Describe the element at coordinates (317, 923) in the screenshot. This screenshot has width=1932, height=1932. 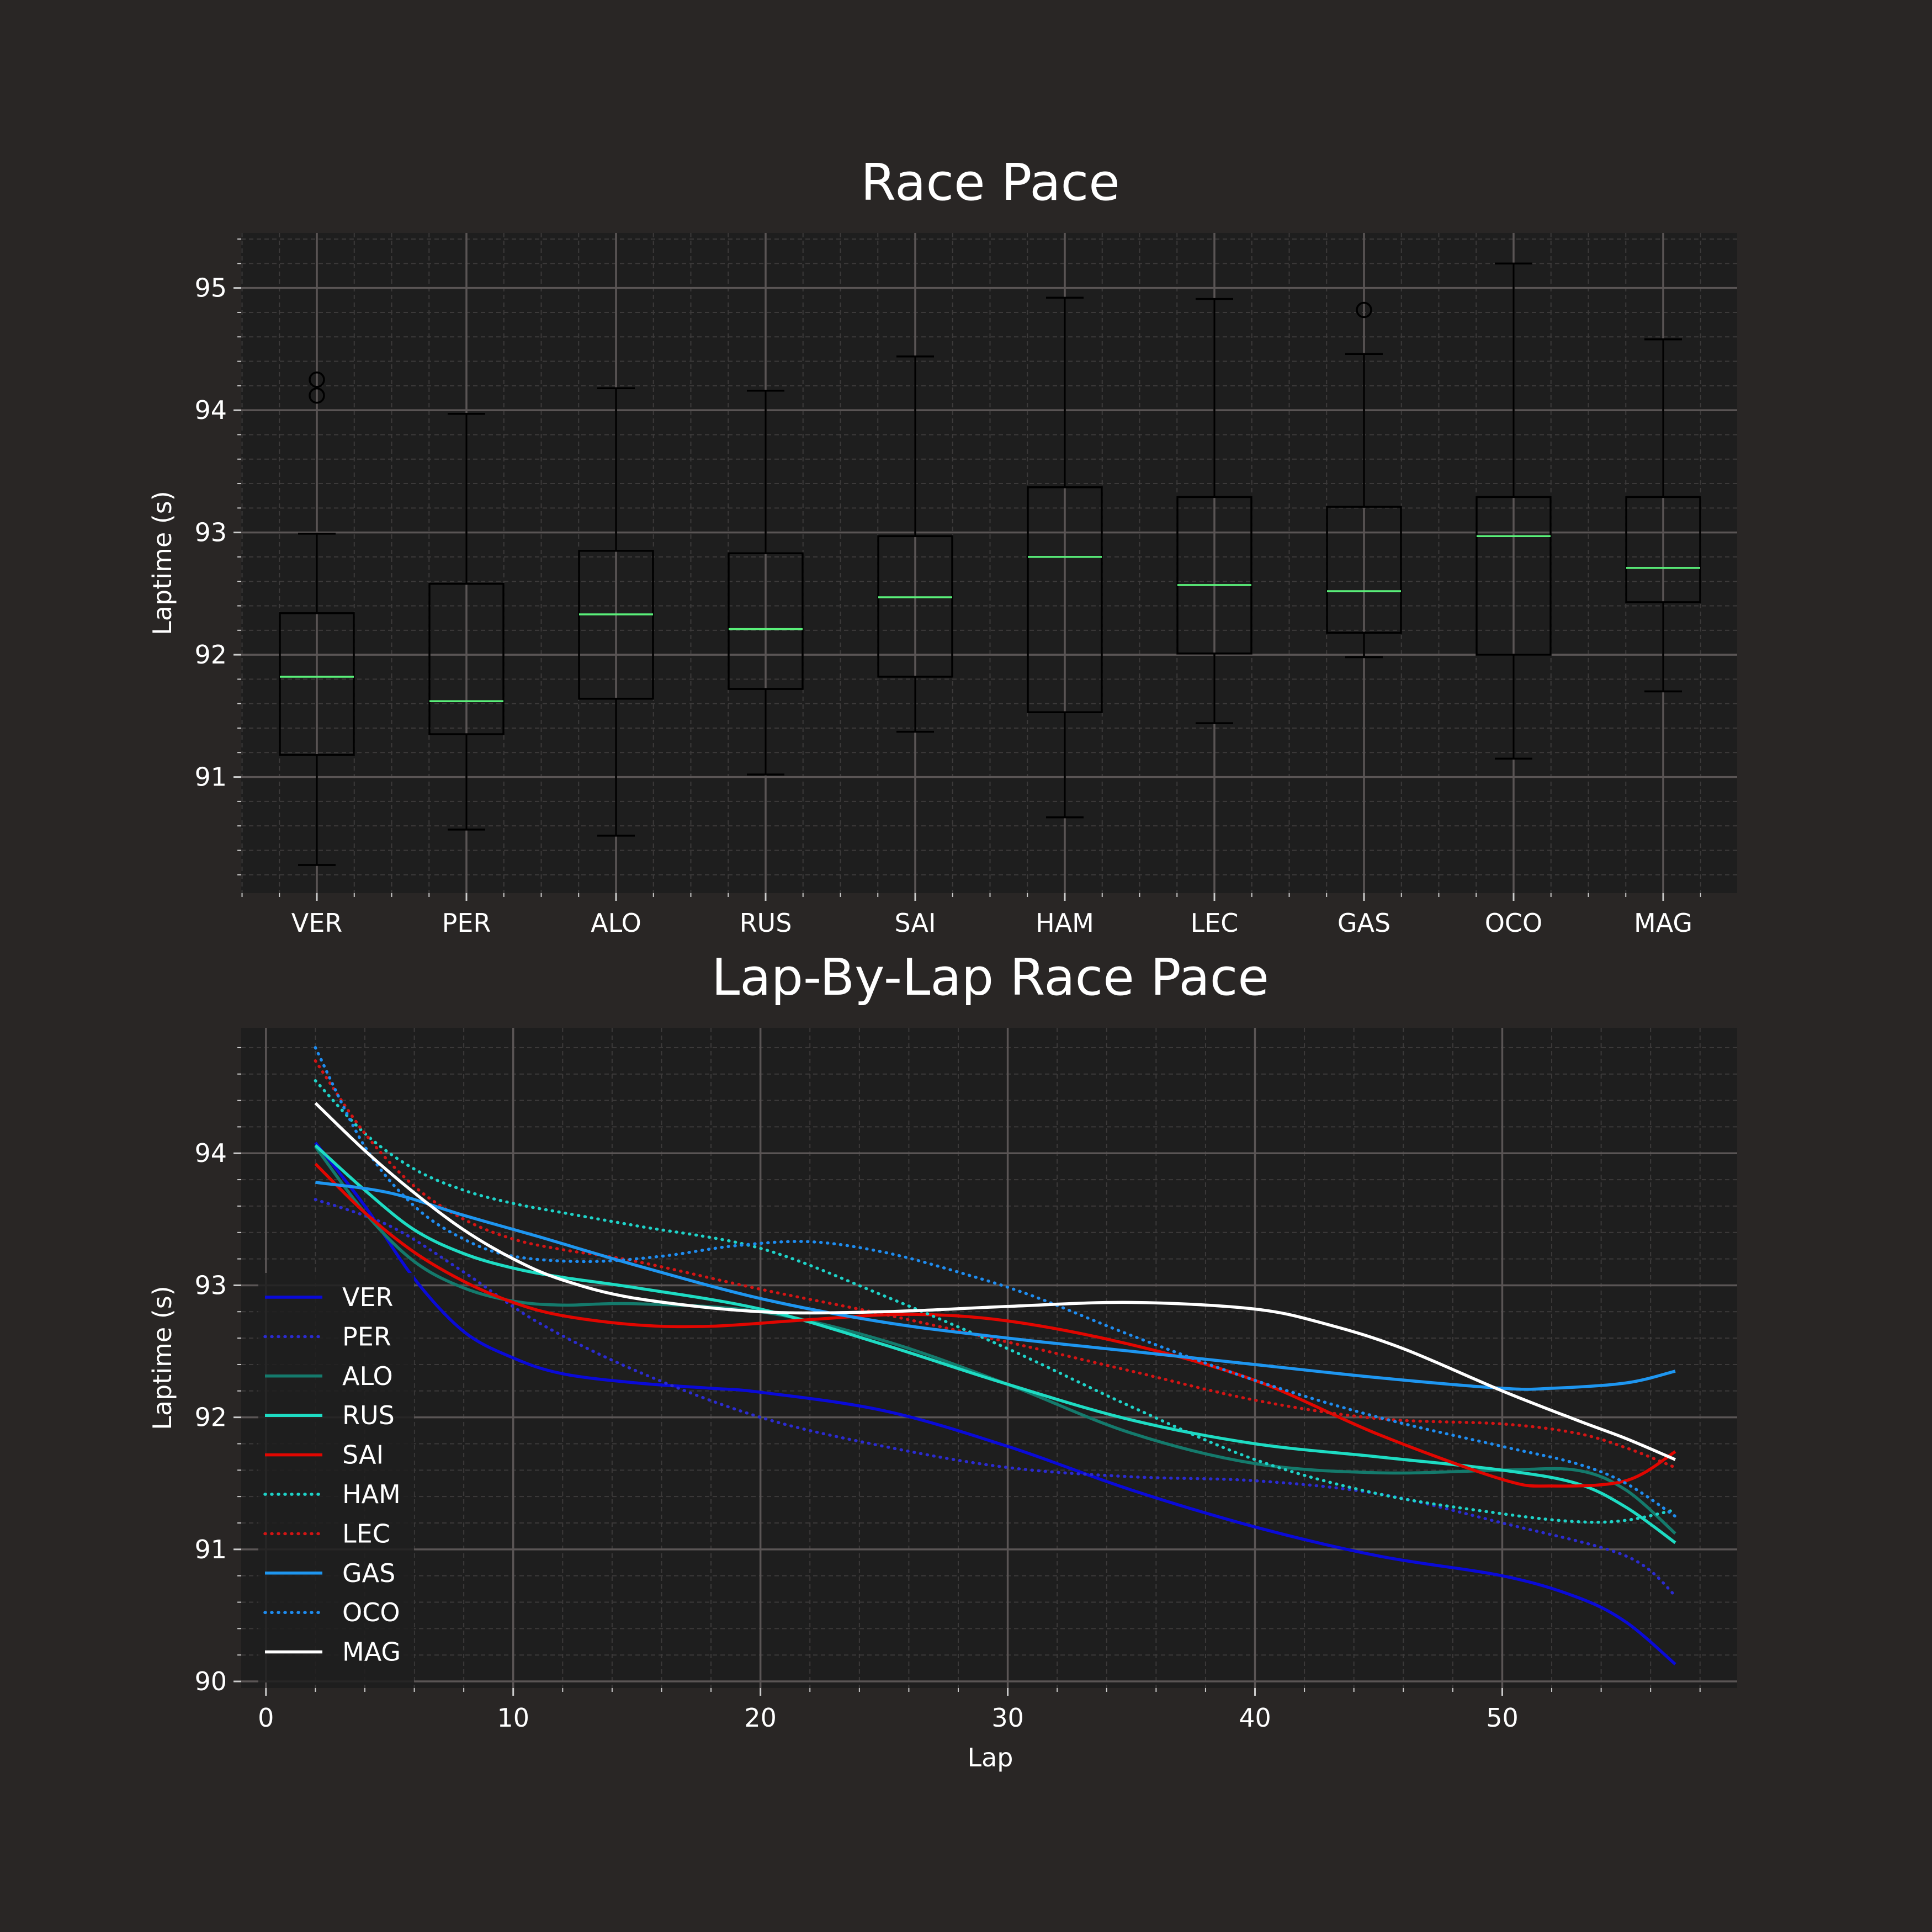
I see `boxplot-xtick-label: VER` at that location.